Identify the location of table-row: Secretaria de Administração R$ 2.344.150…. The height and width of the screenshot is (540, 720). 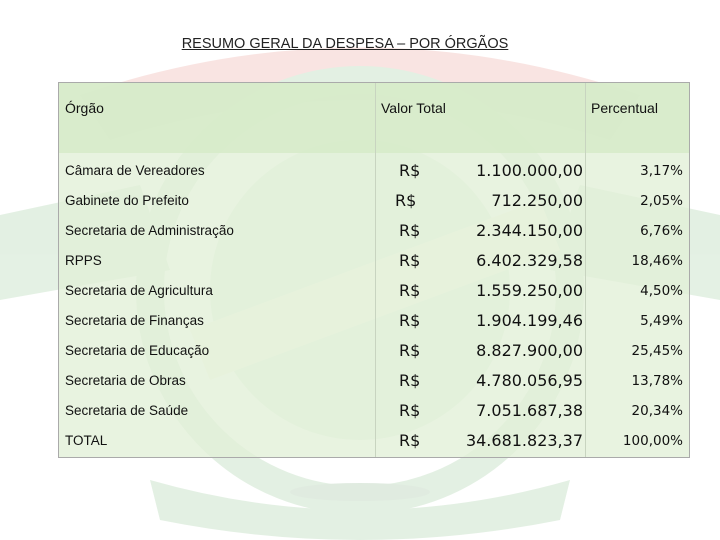
(374, 231).